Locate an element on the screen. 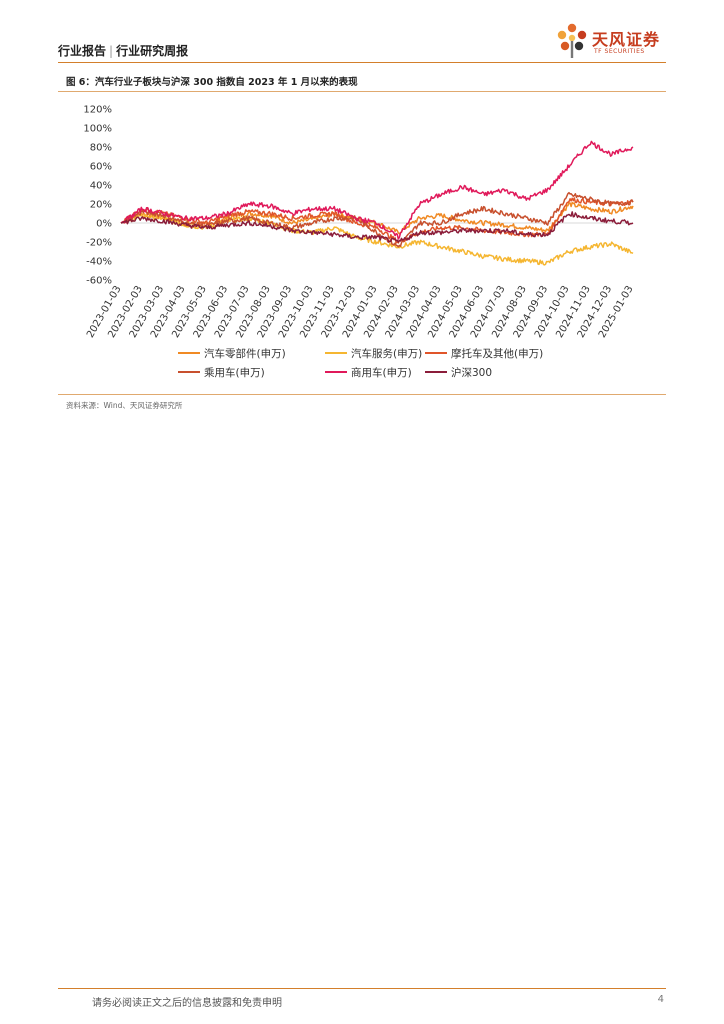 This screenshot has height=1024, width=724. report-subtype: 行业研究周报 is located at coordinates (152, 51).